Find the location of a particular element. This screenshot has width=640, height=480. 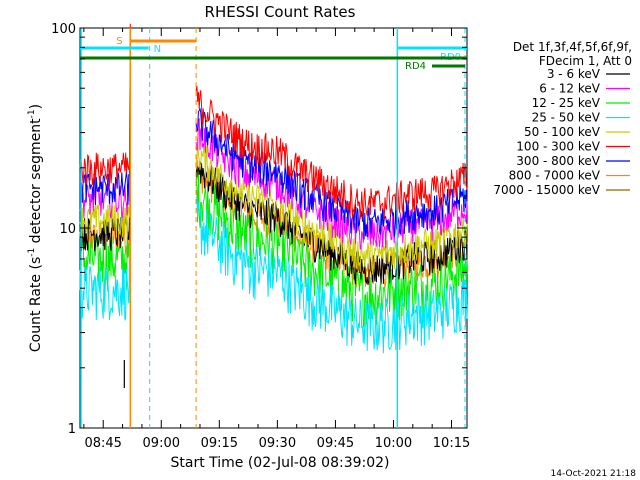

x-tick-label: 10:15 is located at coordinates (451, 443).